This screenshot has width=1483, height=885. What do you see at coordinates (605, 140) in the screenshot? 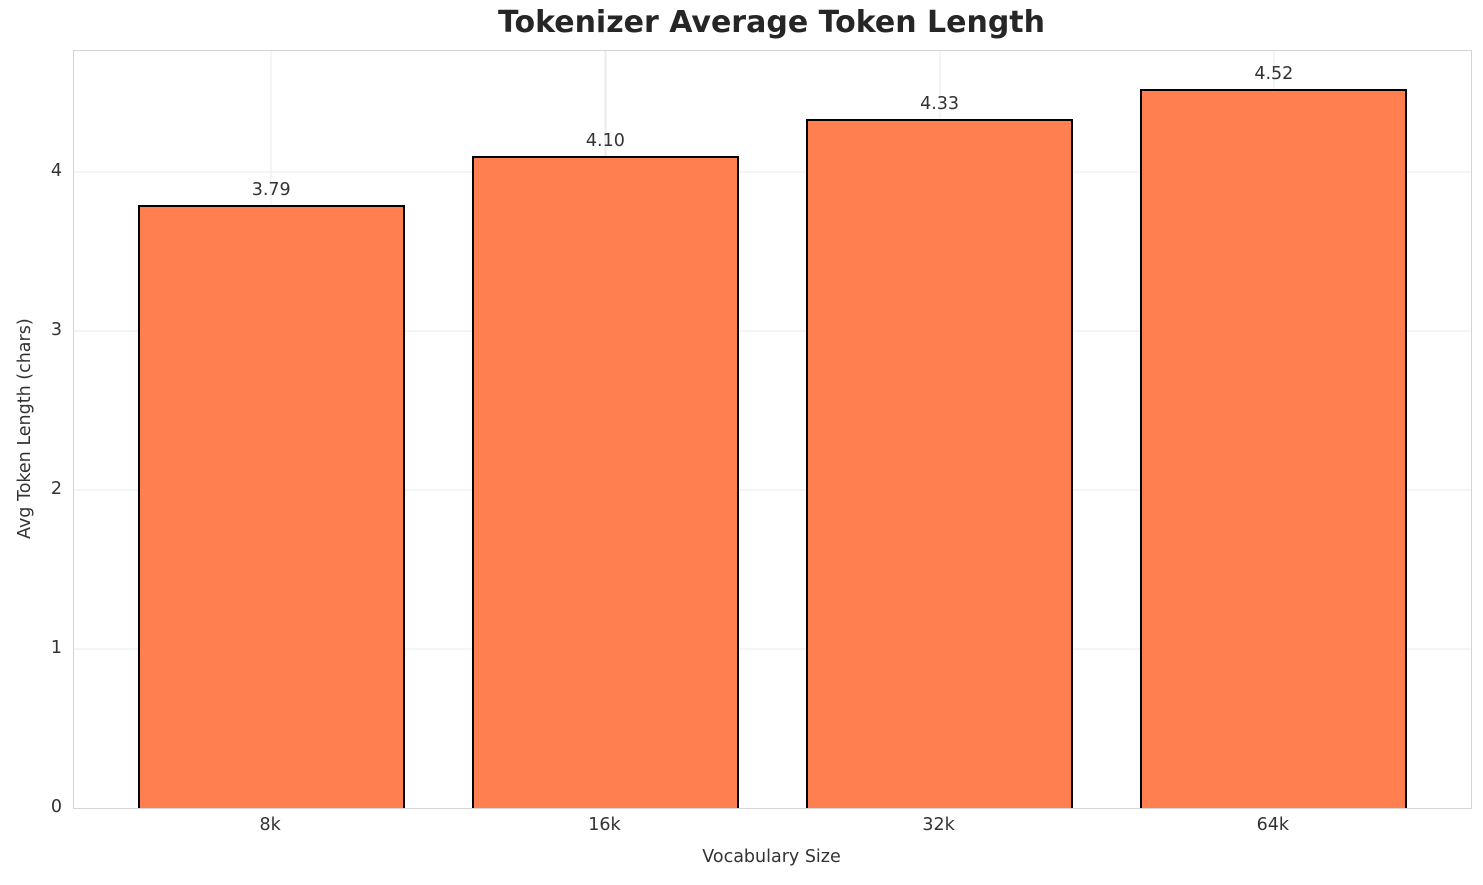
I see `bar-value-label-16k: 4.10` at bounding box center [605, 140].